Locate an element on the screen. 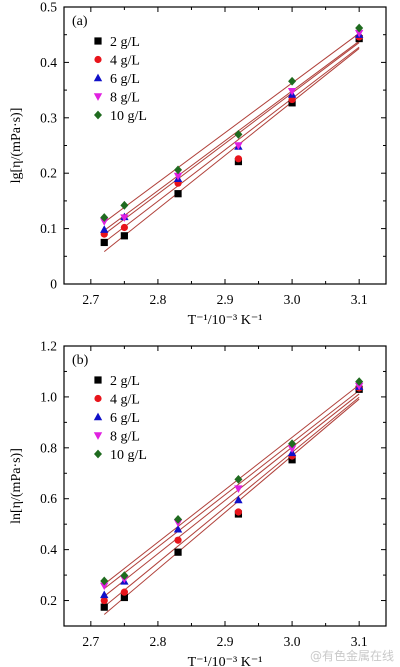 The height and width of the screenshot is (667, 400). watermark-text: @有色金属在线 is located at coordinates (351, 656).